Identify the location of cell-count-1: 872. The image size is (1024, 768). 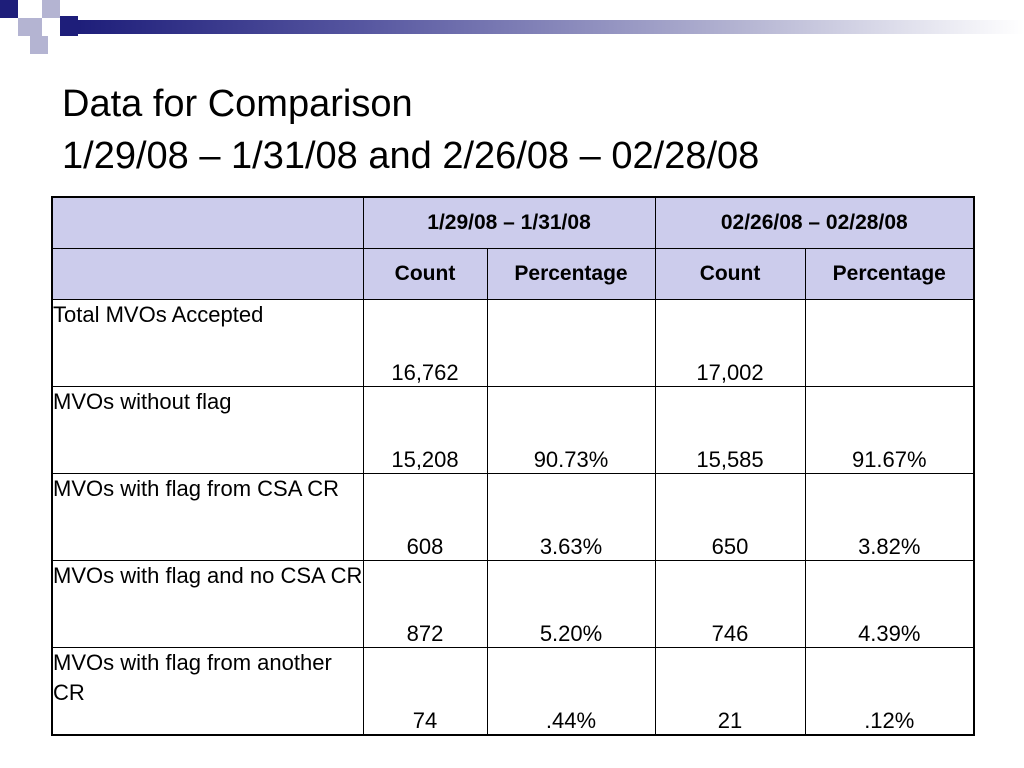
(425, 604).